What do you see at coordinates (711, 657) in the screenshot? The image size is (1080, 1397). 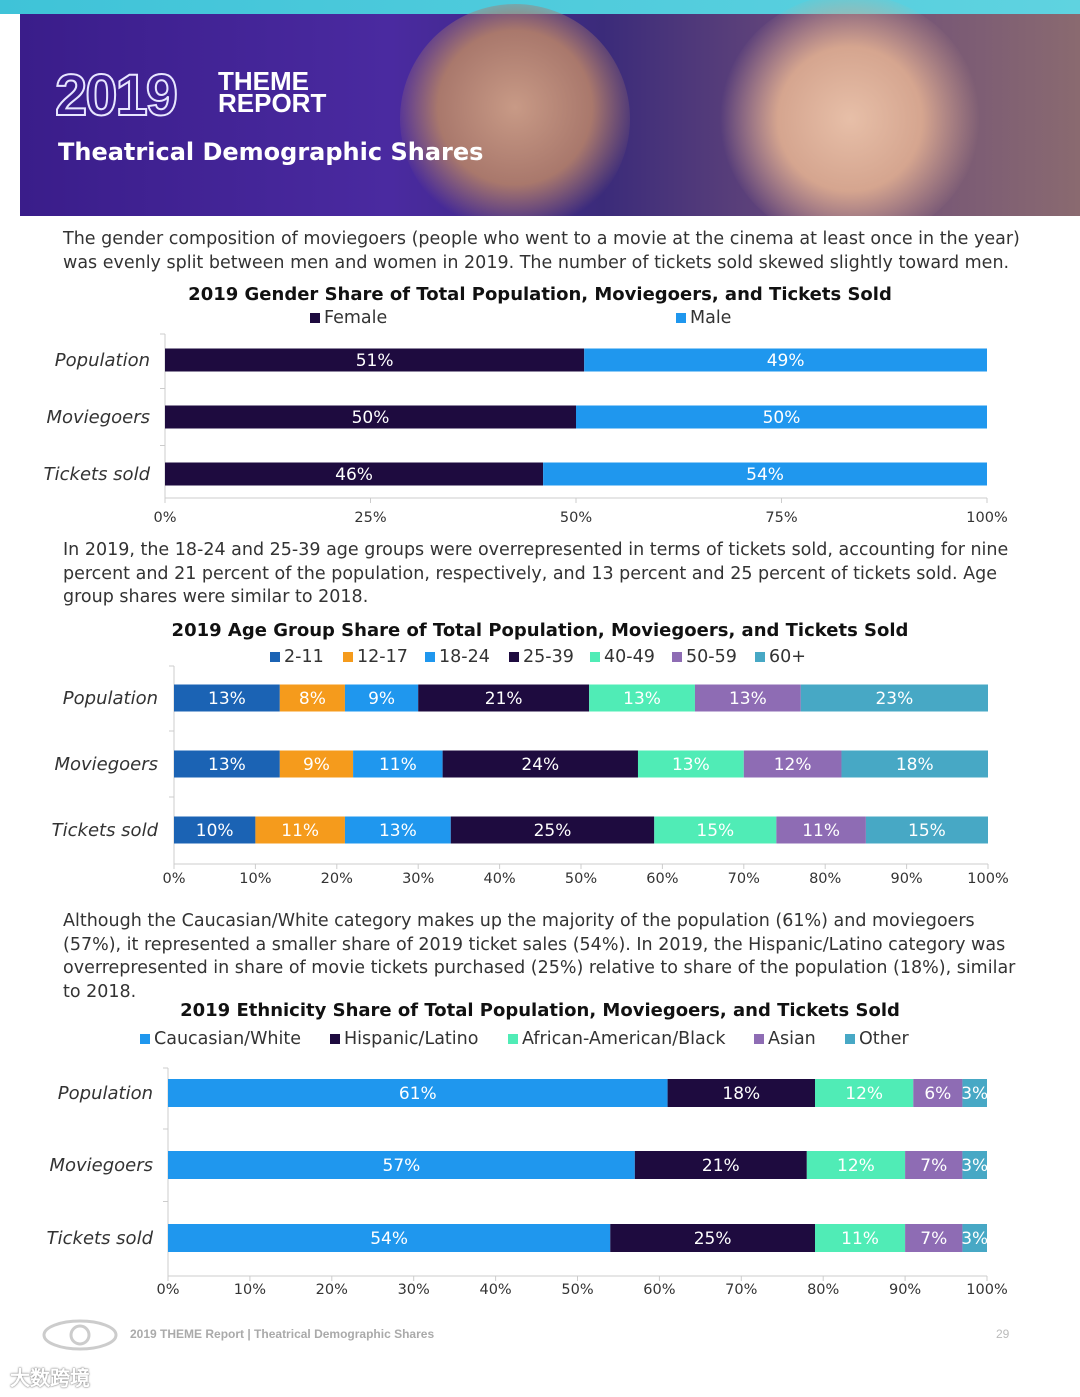 I see `legend-label: 50-59` at bounding box center [711, 657].